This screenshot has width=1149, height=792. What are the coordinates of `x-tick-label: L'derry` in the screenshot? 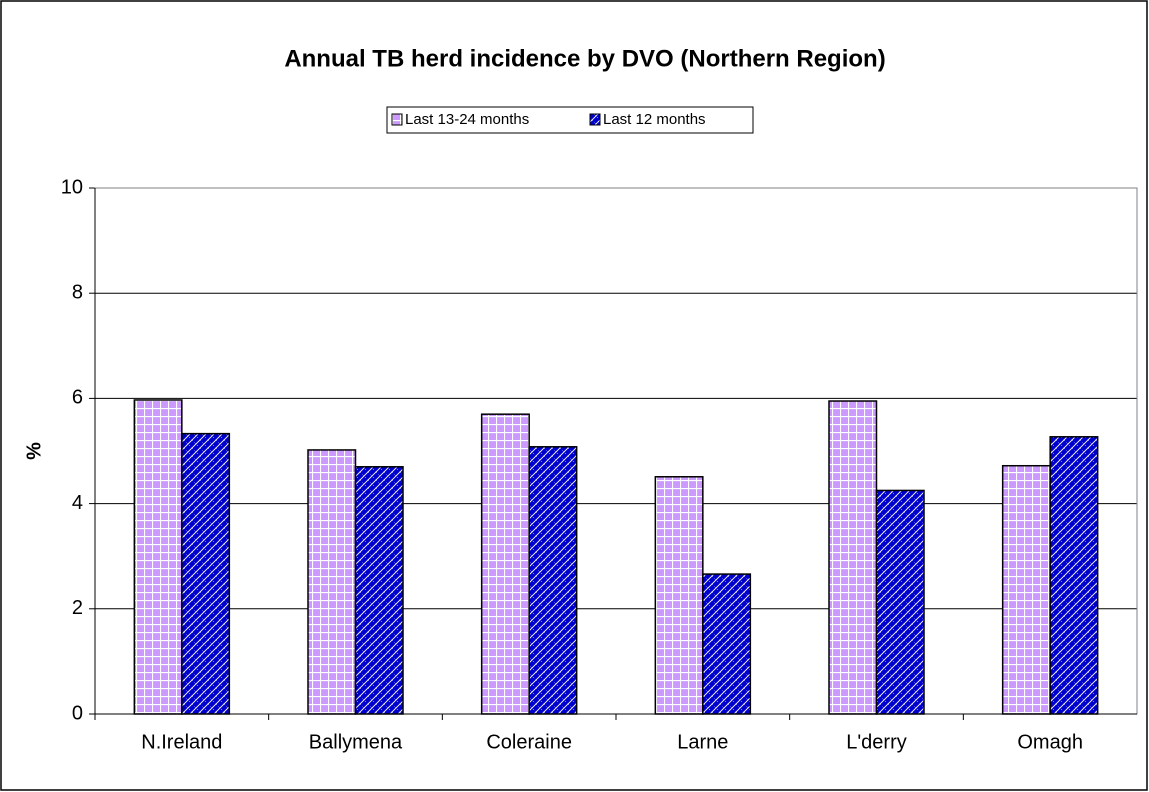 It's located at (876, 742).